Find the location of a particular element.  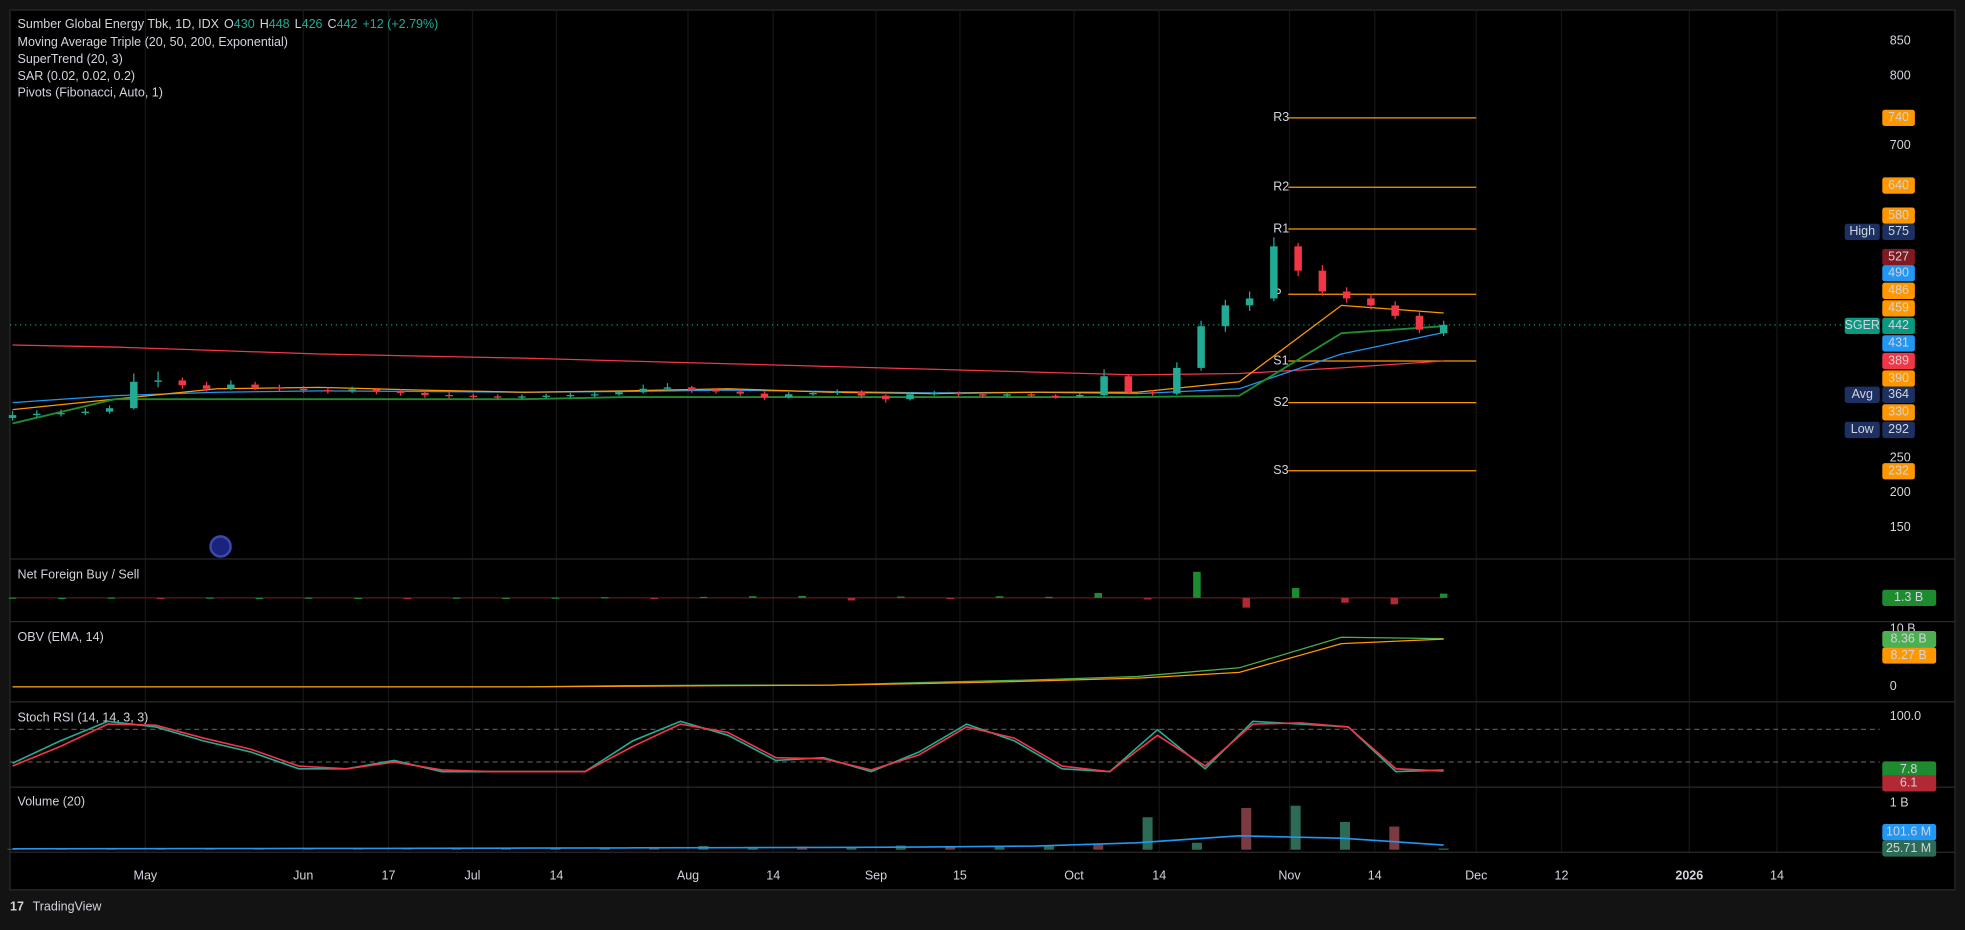

header-l_label: L is located at coordinates (298, 24).